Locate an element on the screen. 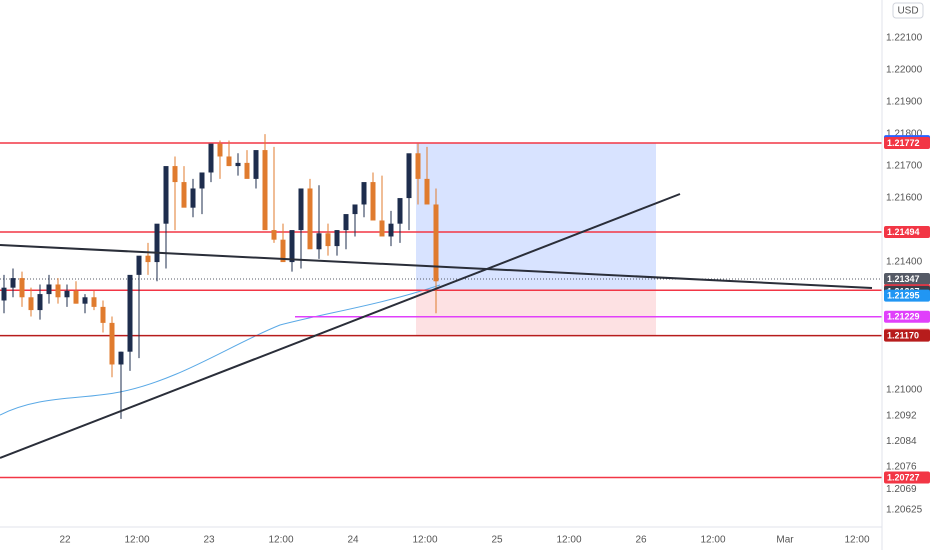  price-label: 1.21772 is located at coordinates (903, 143).